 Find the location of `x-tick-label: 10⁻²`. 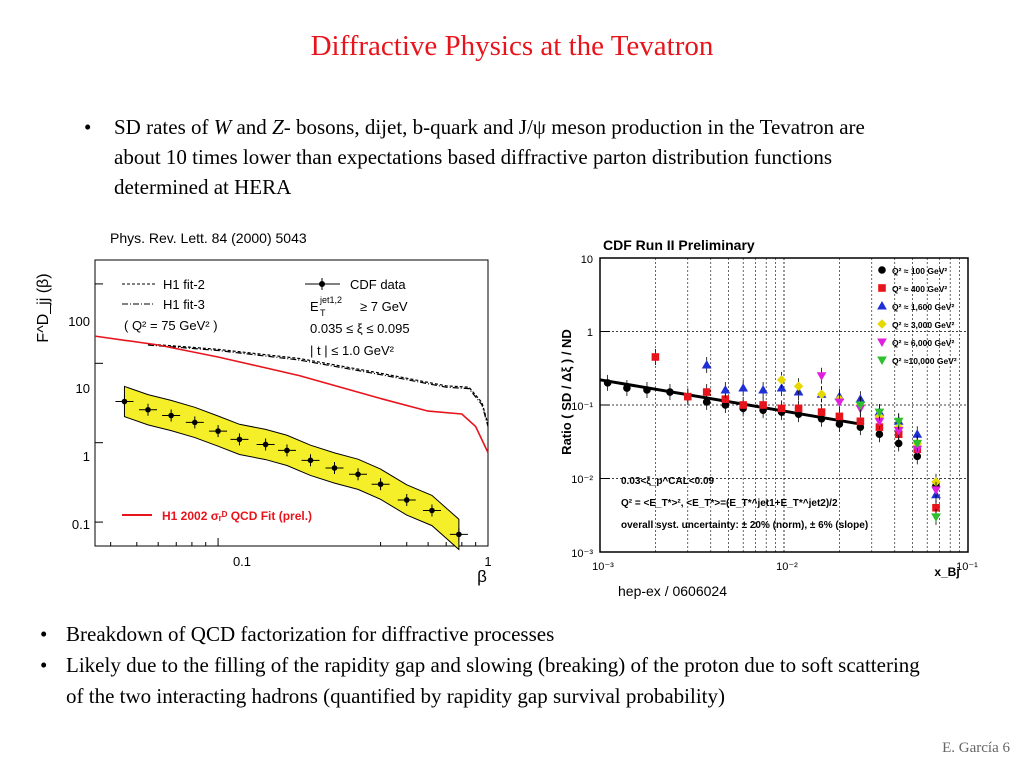

x-tick-label: 10⁻² is located at coordinates (787, 567).